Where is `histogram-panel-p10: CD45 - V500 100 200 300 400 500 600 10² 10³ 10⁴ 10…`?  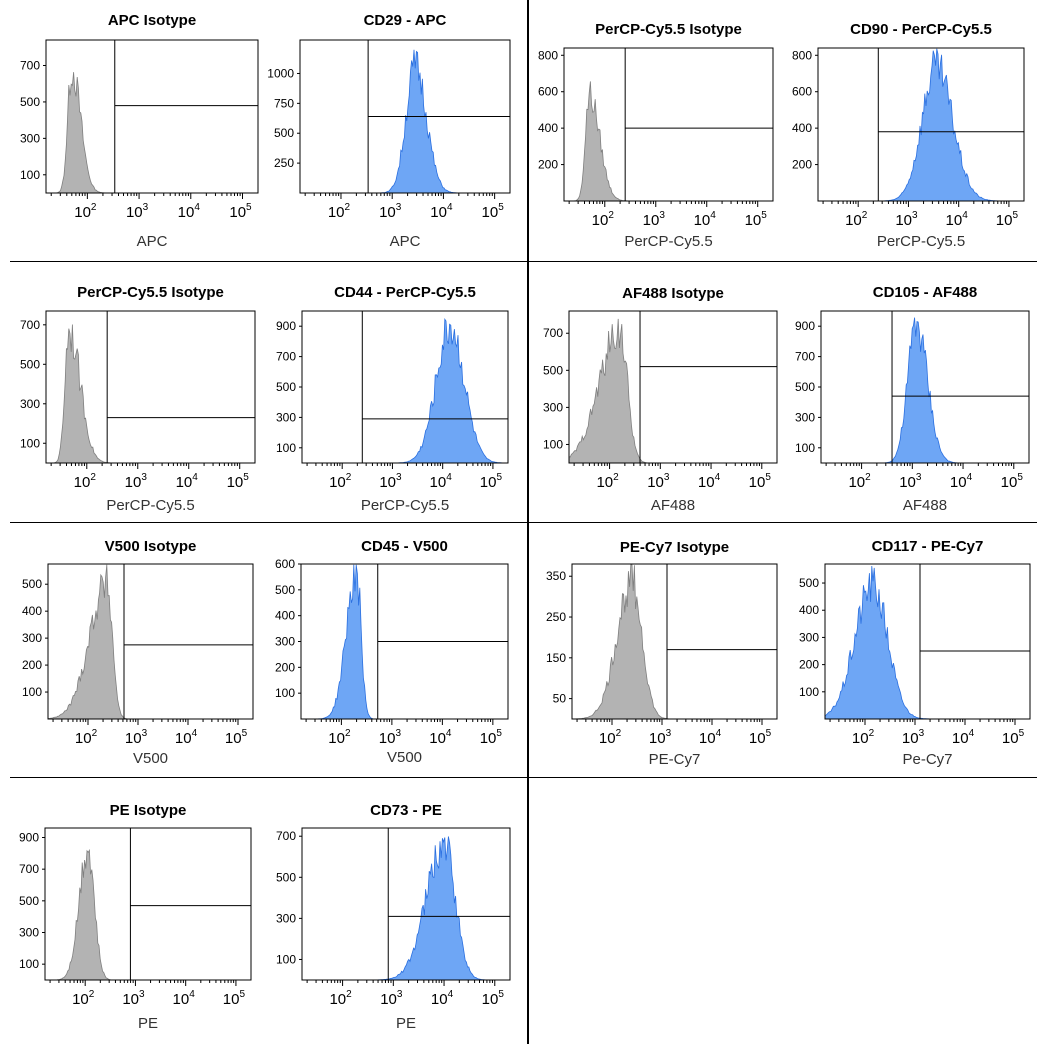 histogram-panel-p10: CD45 - V500 100 200 300 400 500 600 10² 10³ 10⁴ 10… is located at coordinates (392, 652).